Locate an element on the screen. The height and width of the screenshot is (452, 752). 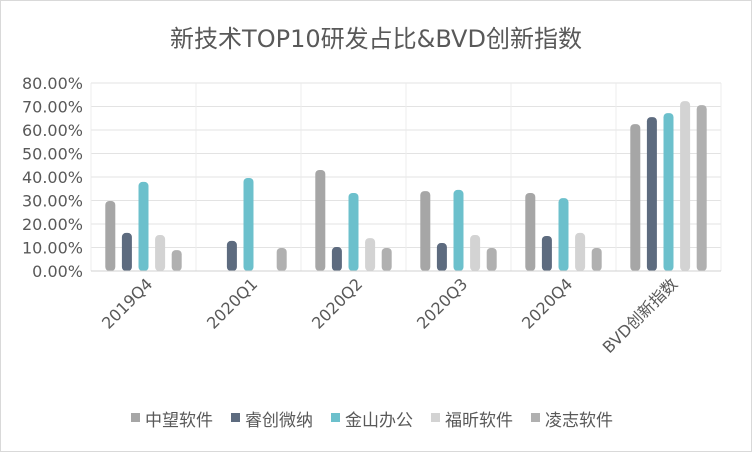
y-tick-label: 10.00% is located at coordinates (52, 248).